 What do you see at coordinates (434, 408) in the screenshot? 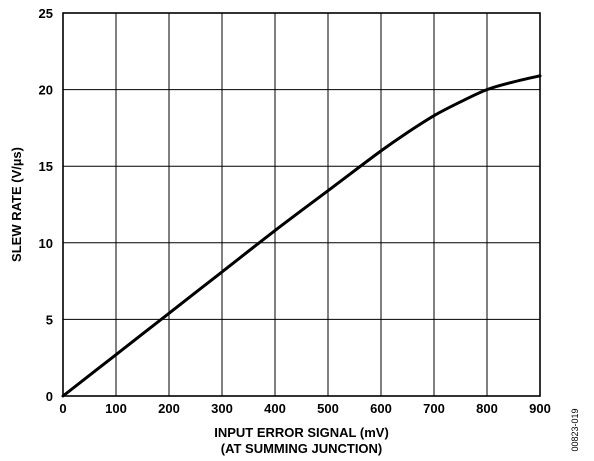
I see `x-tick-label: 700` at bounding box center [434, 408].